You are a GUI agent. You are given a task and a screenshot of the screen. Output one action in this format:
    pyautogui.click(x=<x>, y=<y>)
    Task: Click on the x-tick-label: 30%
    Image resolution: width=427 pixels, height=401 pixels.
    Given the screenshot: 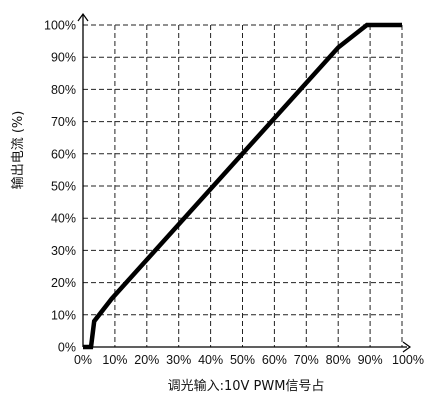 What is the action you would take?
    pyautogui.click(x=178, y=360)
    